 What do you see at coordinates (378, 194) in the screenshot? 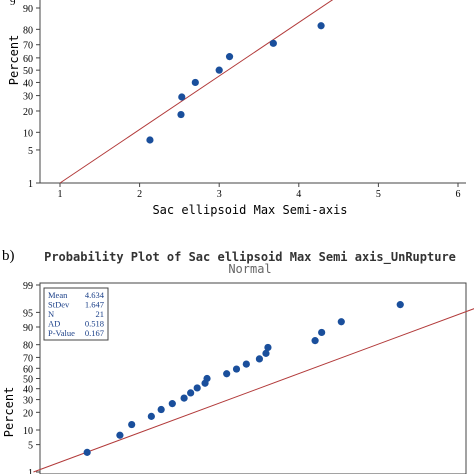
I see `x-tick-label: 5` at bounding box center [378, 194].